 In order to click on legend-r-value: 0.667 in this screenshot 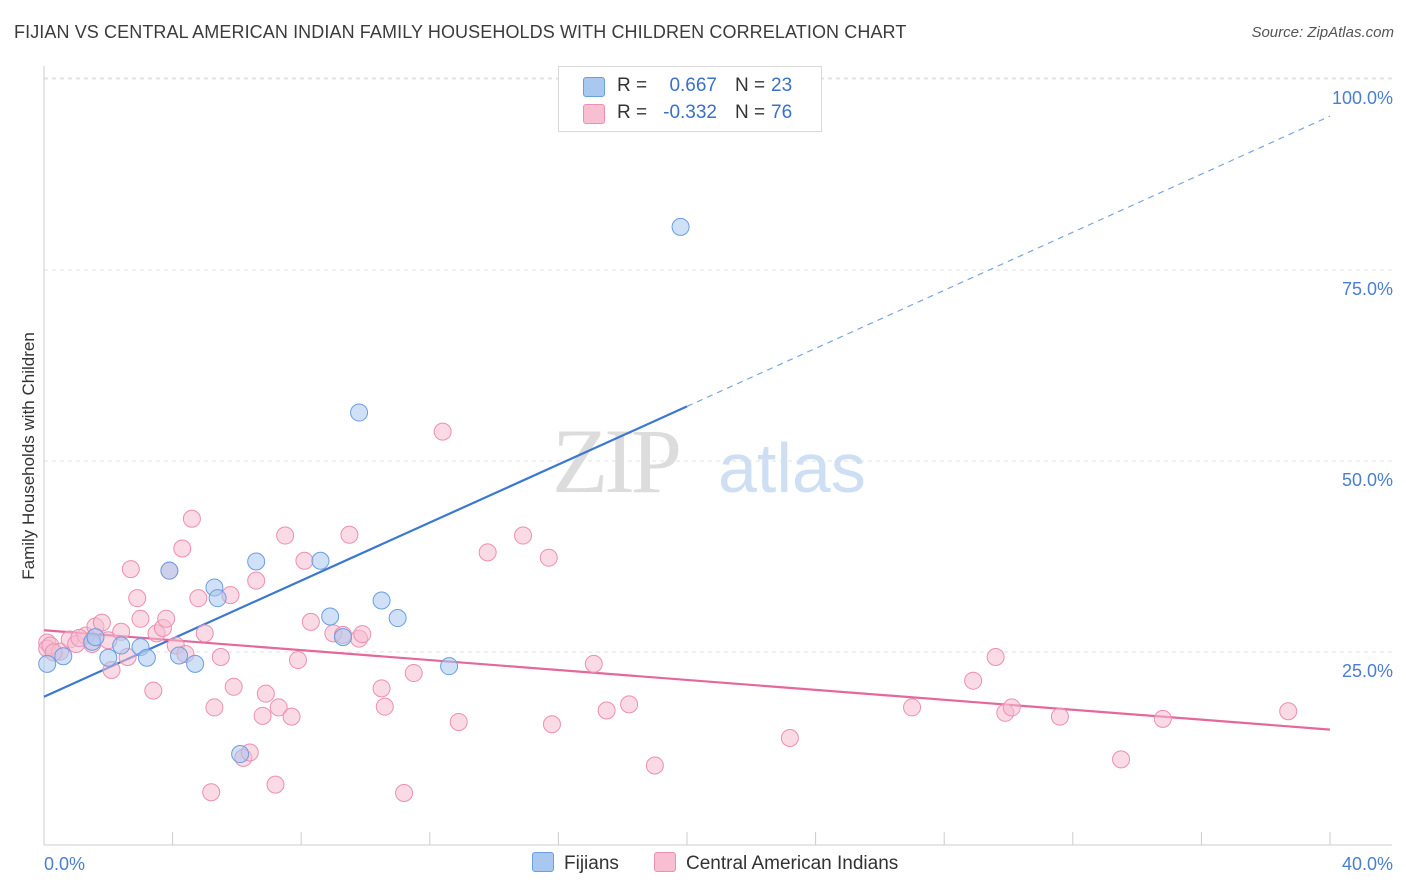, I will do `click(693, 85)`.